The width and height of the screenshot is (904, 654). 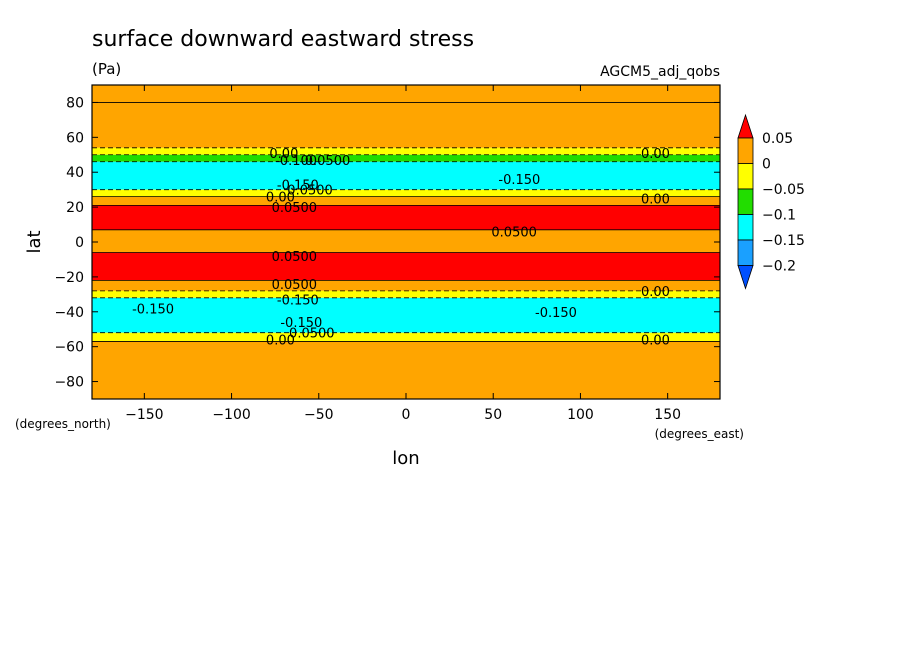 What do you see at coordinates (295, 208) in the screenshot?
I see `contour-label-6: 0.0500` at bounding box center [295, 208].